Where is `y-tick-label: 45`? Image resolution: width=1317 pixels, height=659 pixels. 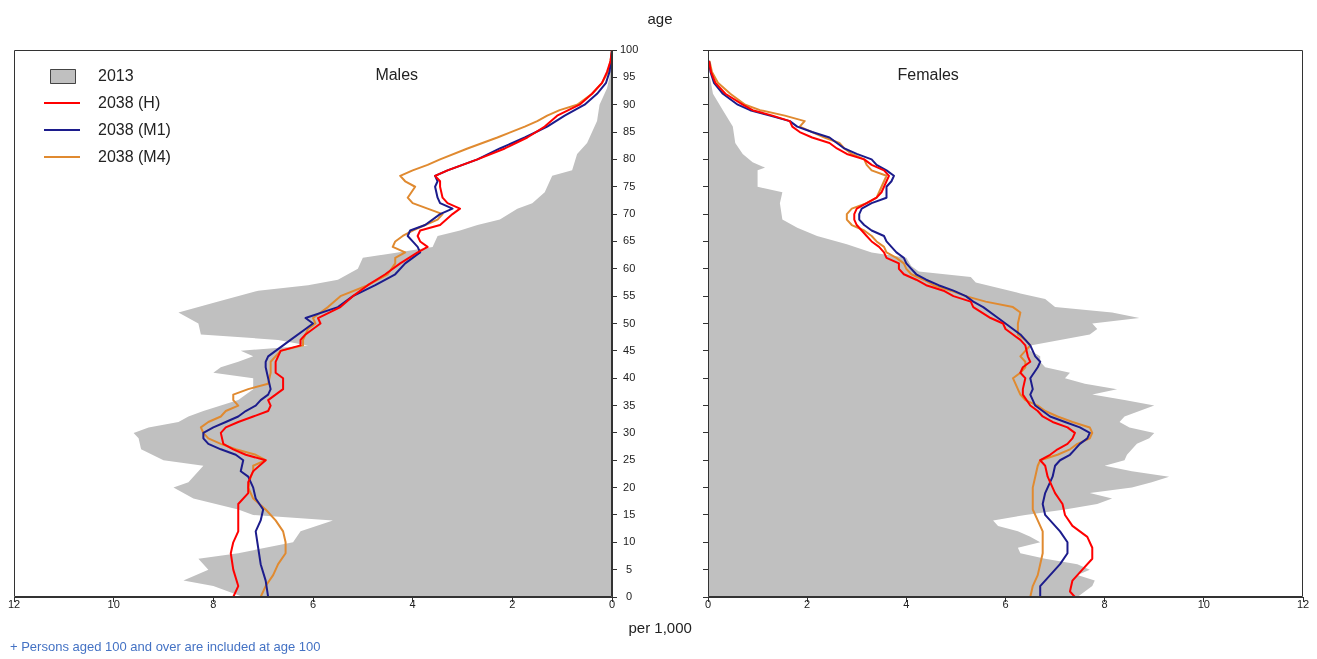
y-tick-label: 45 is located at coordinates (629, 349).